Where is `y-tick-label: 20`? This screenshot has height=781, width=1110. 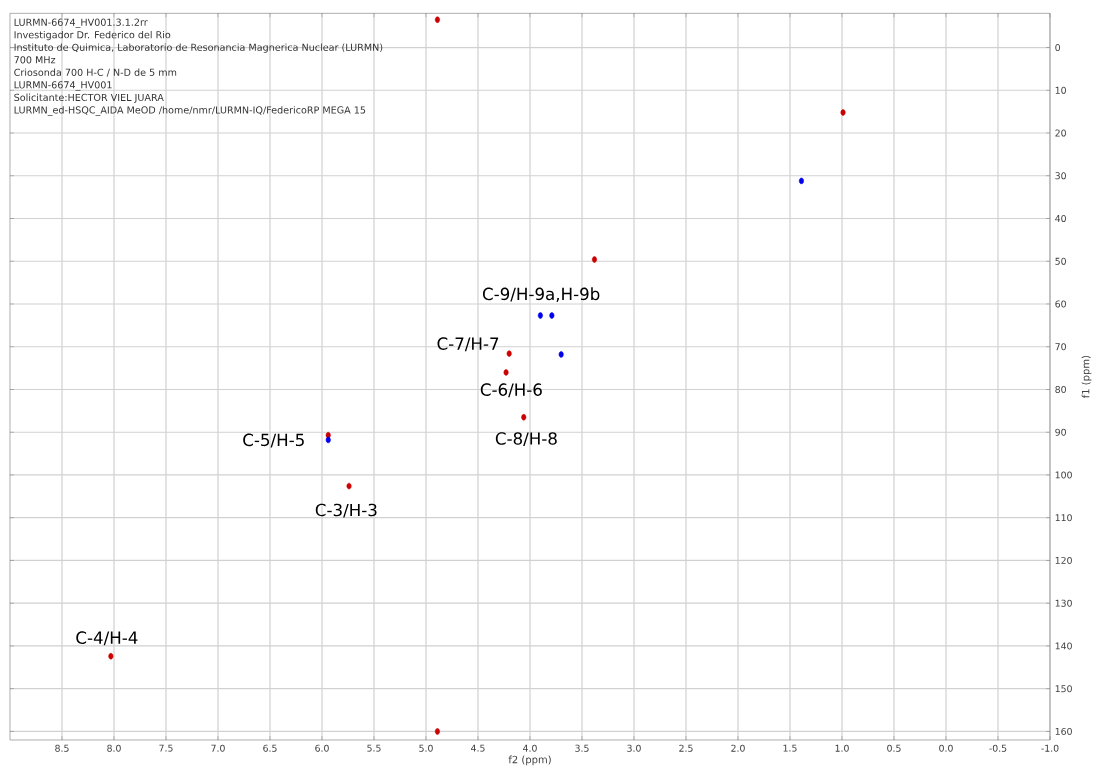
y-tick-label: 20 is located at coordinates (1060, 133).